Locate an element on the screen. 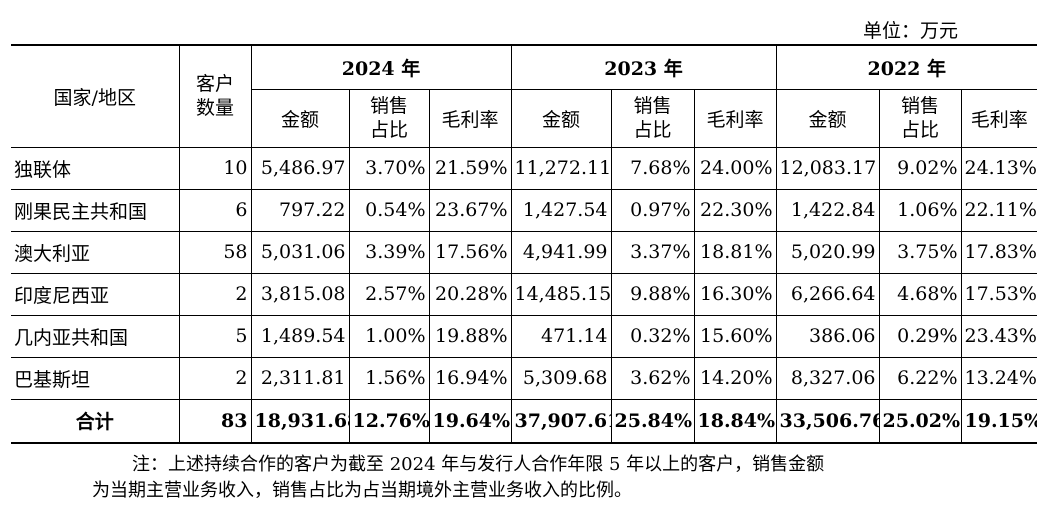  cell-margin-2023: 16.30% is located at coordinates (735, 294).